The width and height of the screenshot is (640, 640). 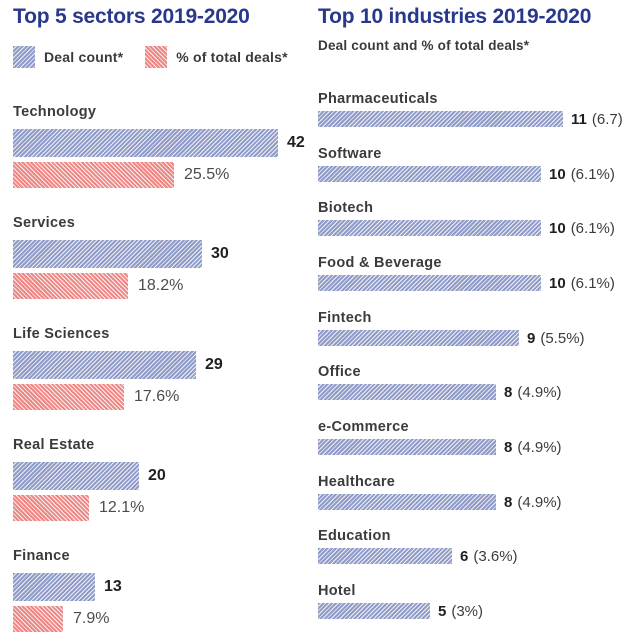 What do you see at coordinates (495, 556) in the screenshot?
I see `industry-pct: (3.6%)` at bounding box center [495, 556].